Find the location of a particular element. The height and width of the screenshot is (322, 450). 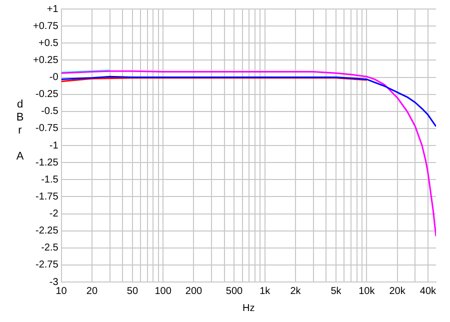

x-tick-label: 2k is located at coordinates (296, 291).